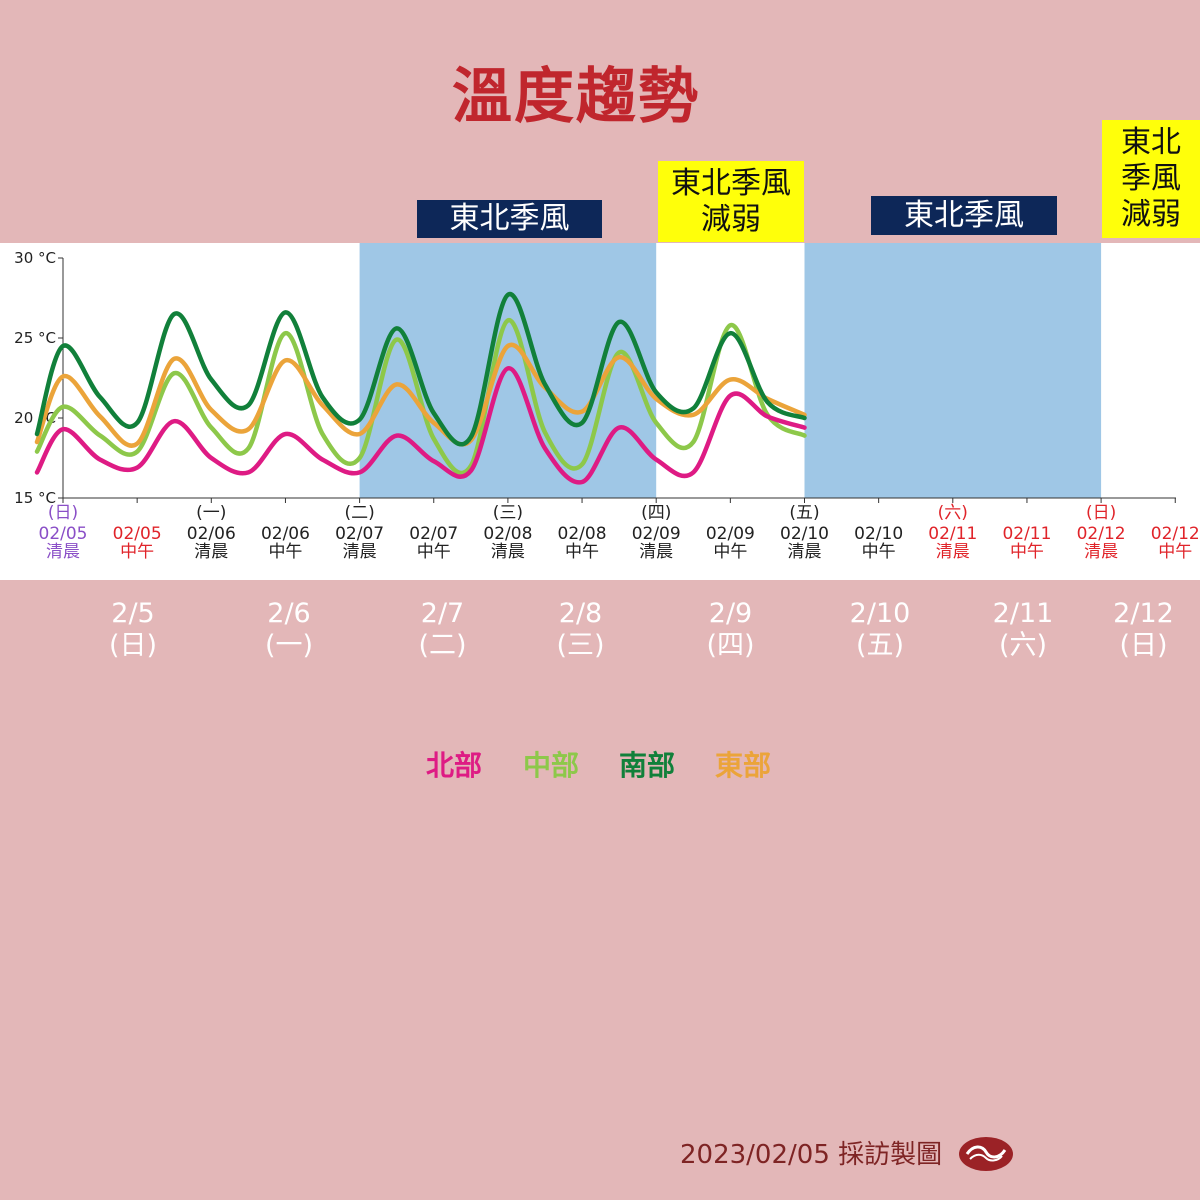 Image resolution: width=1200 pixels, height=1200 pixels. I want to click on monsoon-weak-label-2: 東北 季風 減弱, so click(1151, 179).